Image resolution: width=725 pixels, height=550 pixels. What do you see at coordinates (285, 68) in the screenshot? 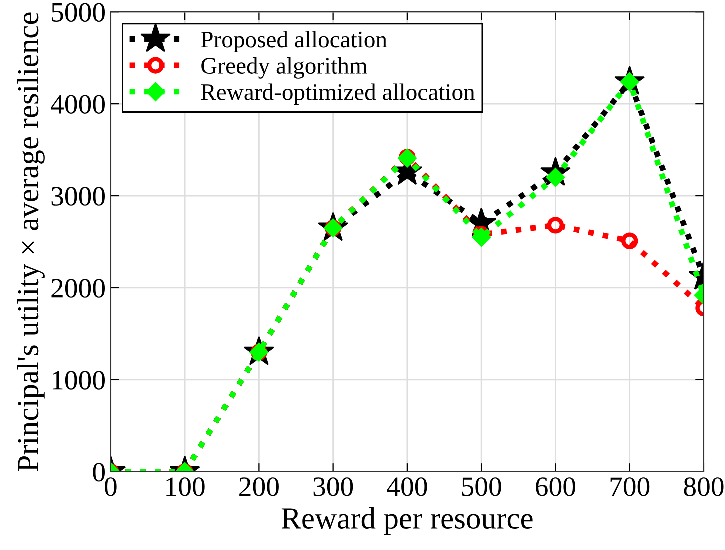
I see `legend-label: Greedy algorithm` at bounding box center [285, 68].